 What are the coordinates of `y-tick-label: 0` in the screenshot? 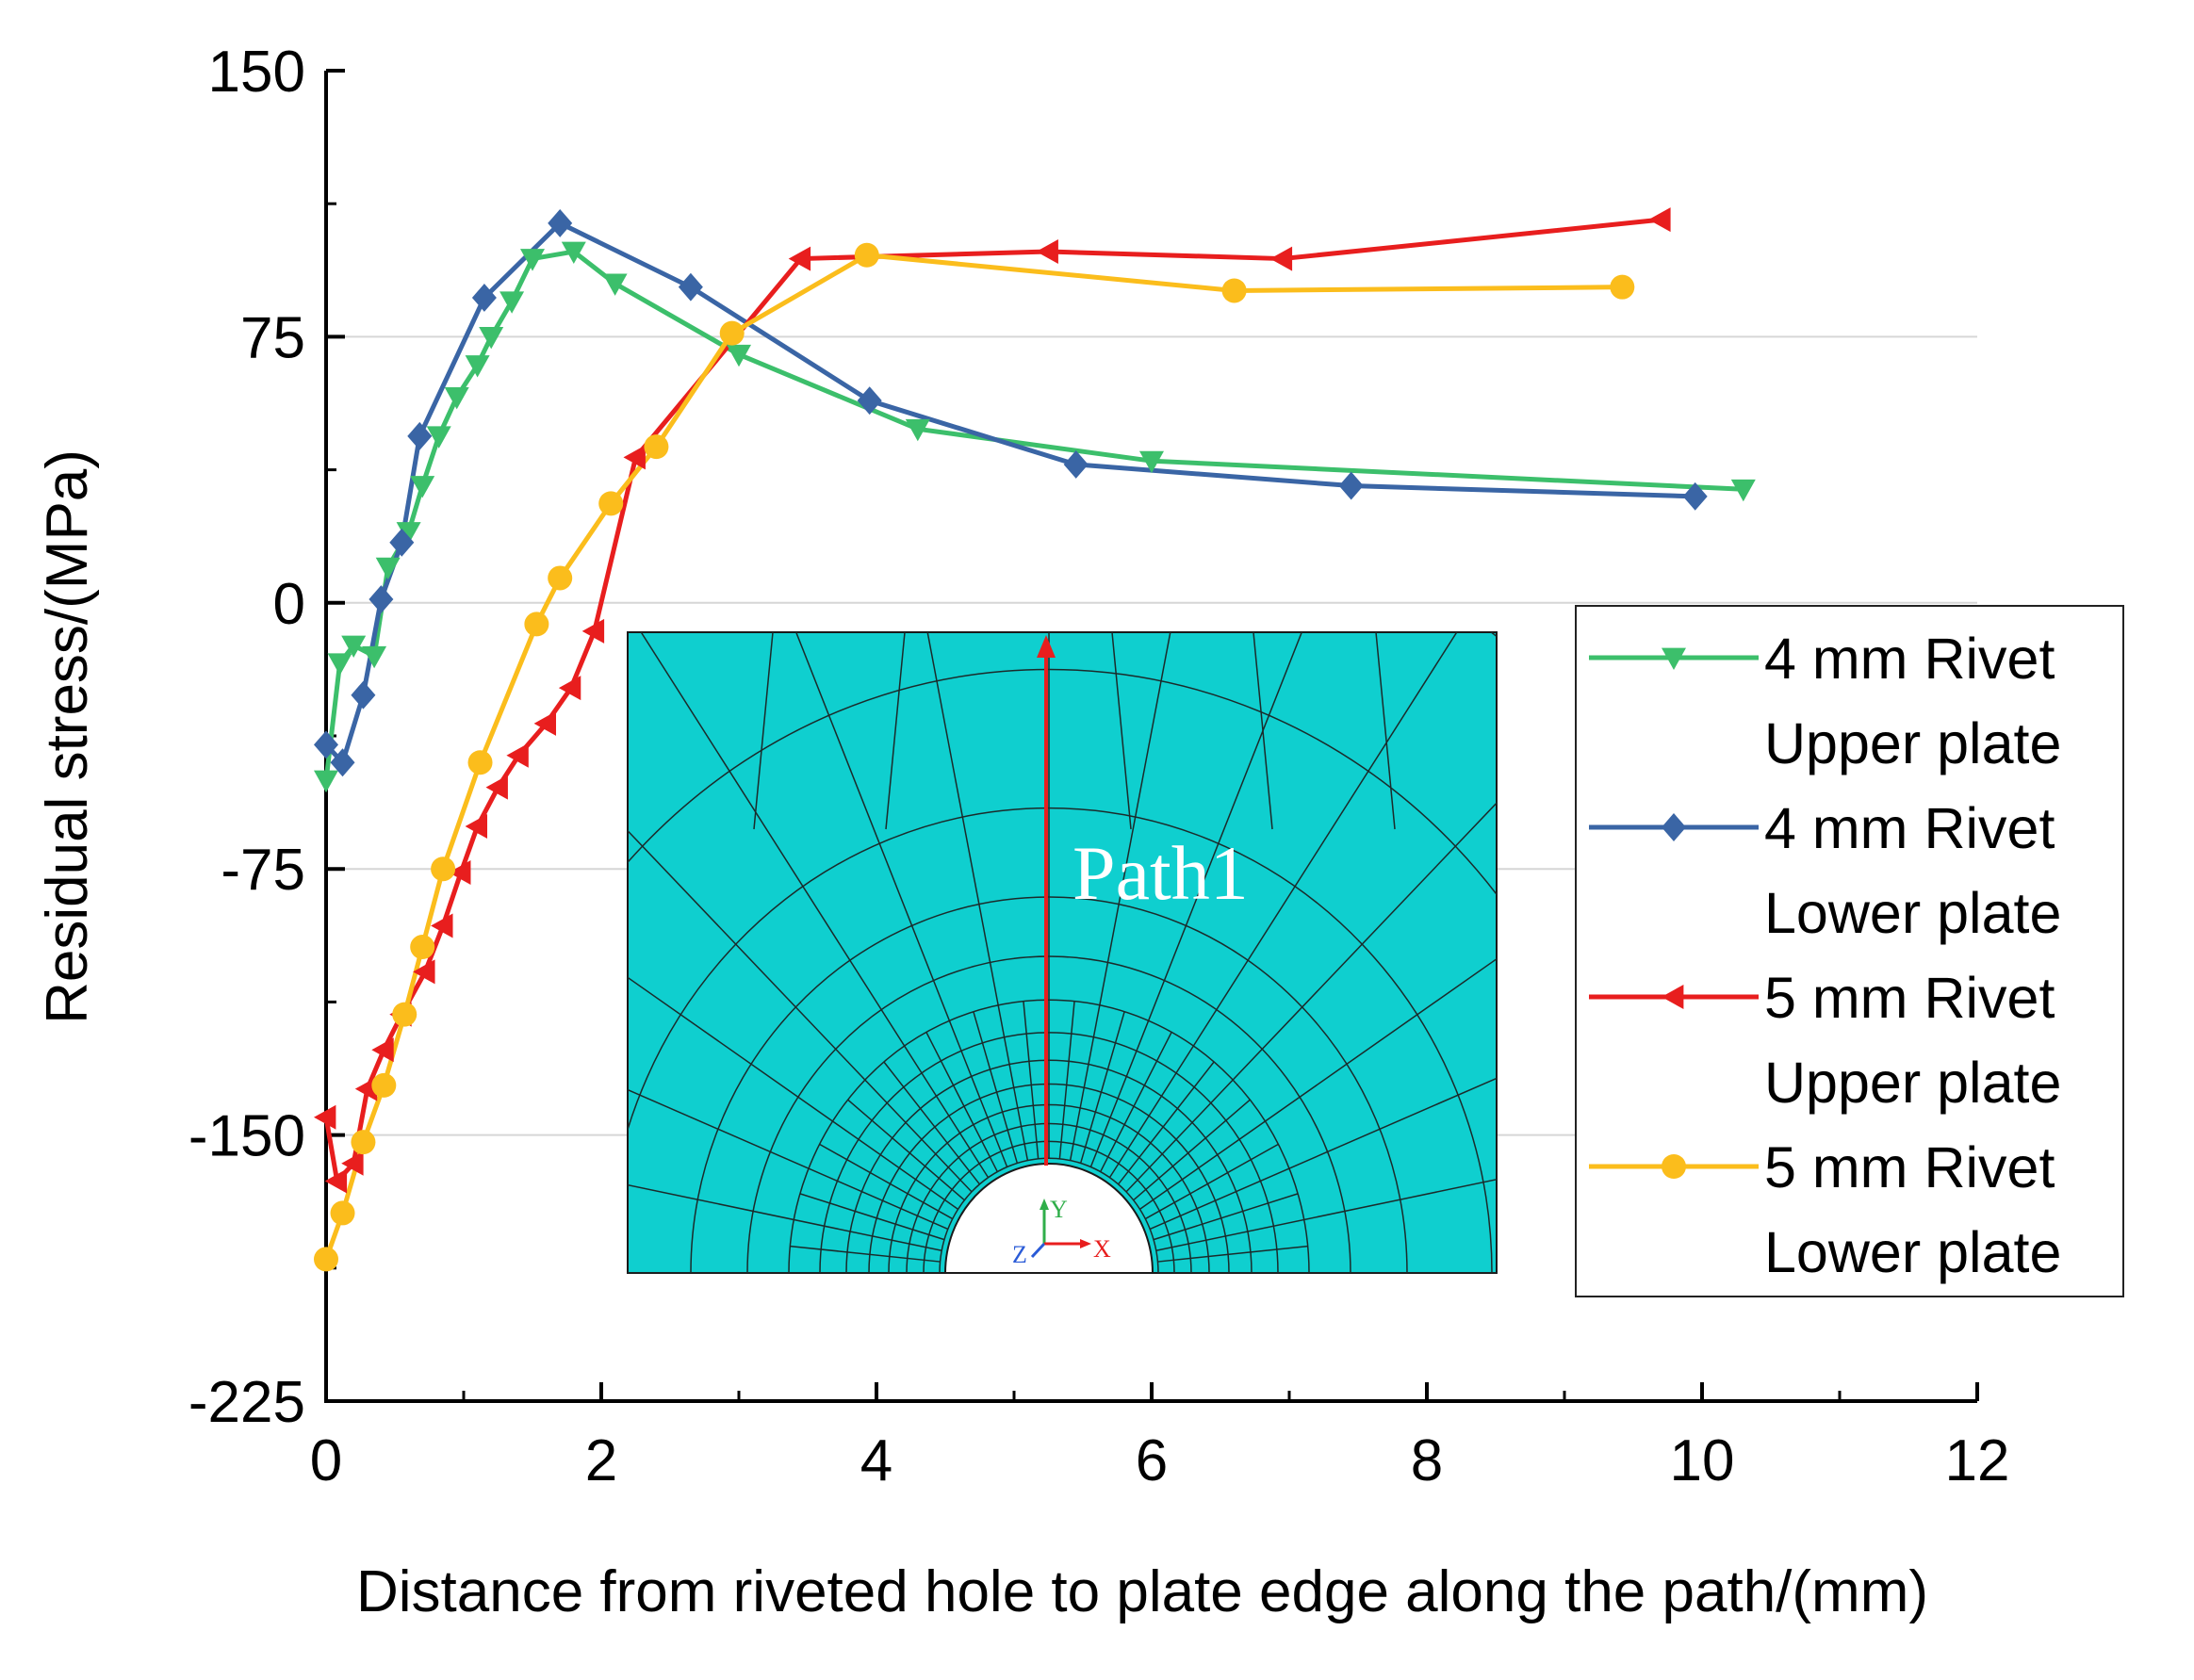 It's located at (289, 604).